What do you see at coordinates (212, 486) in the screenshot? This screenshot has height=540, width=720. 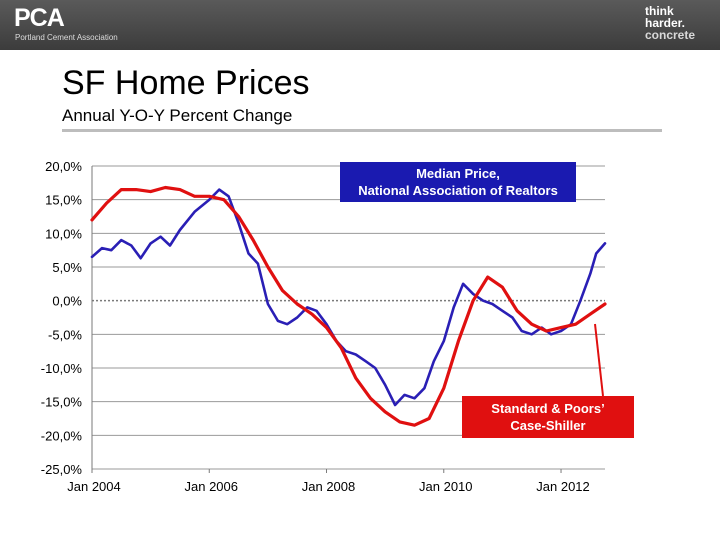 I see `x-tick-label: Jan 2006` at bounding box center [212, 486].